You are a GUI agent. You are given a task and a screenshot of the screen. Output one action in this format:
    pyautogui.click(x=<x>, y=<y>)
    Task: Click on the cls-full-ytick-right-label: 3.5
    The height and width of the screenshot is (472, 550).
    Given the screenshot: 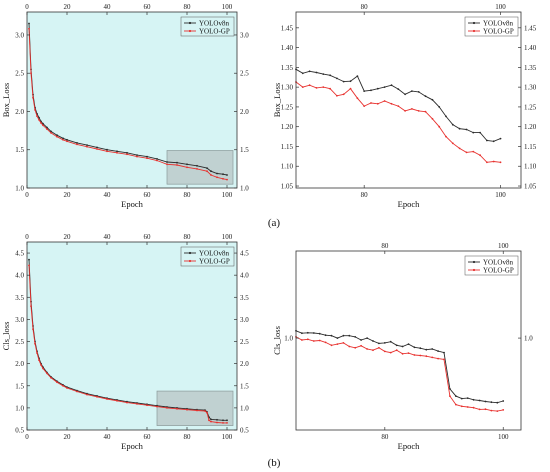 What is the action you would take?
    pyautogui.click(x=244, y=298)
    